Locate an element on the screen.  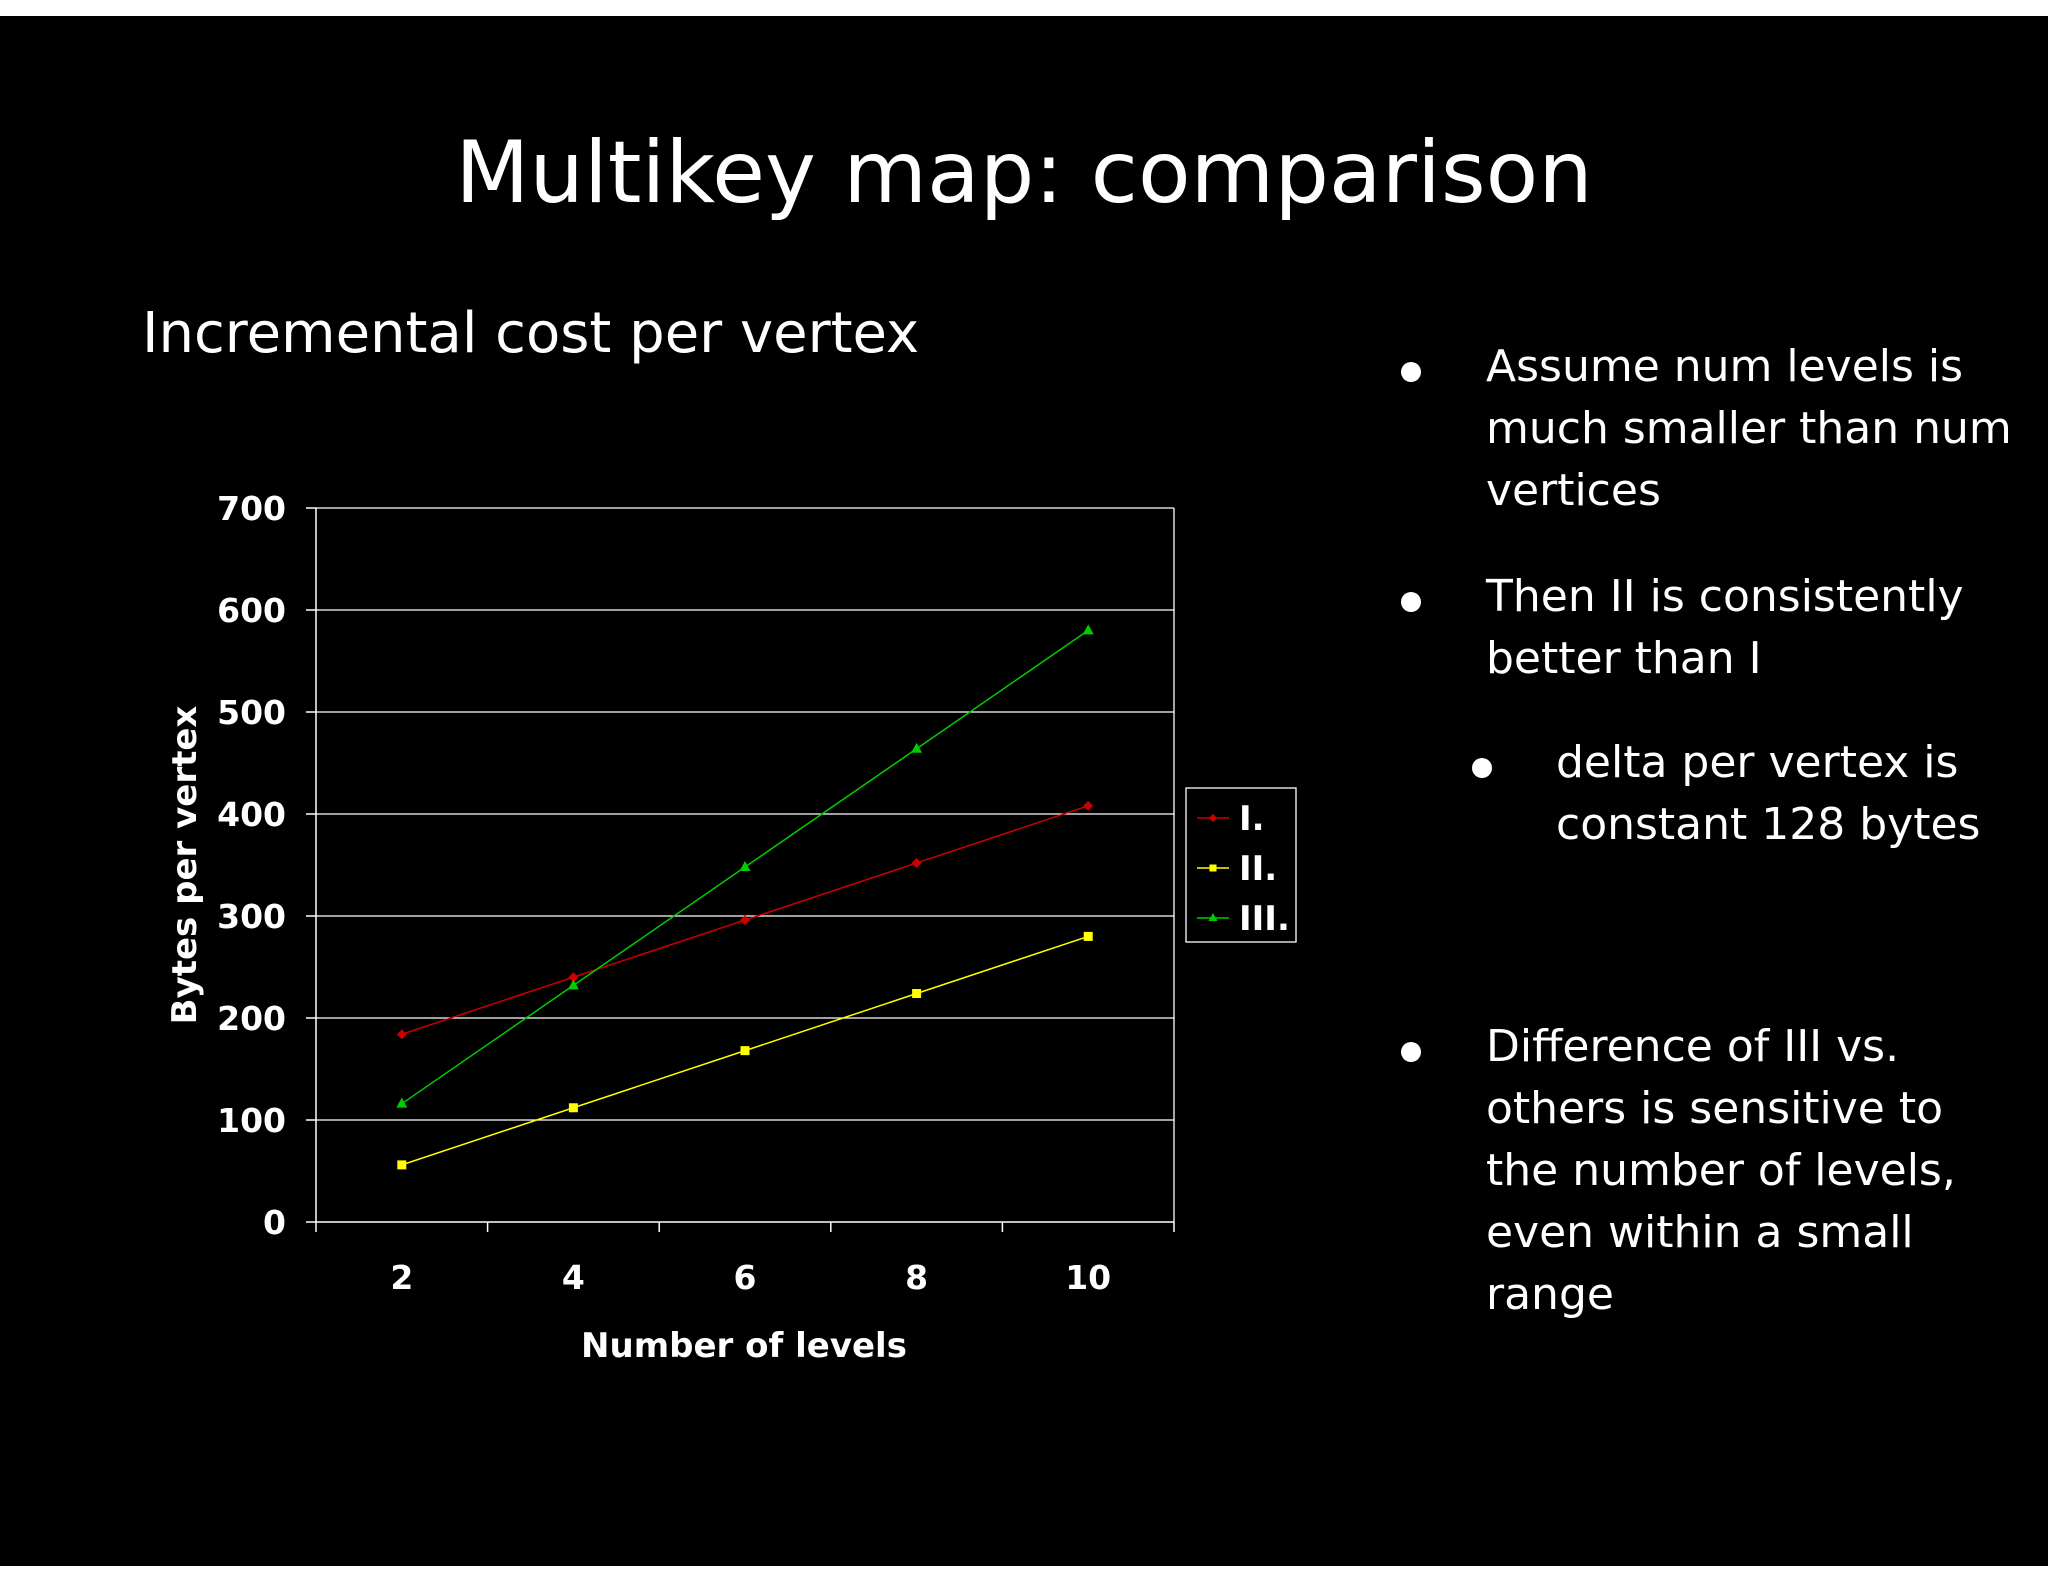
y-tick-label: 500 is located at coordinates (251, 712).